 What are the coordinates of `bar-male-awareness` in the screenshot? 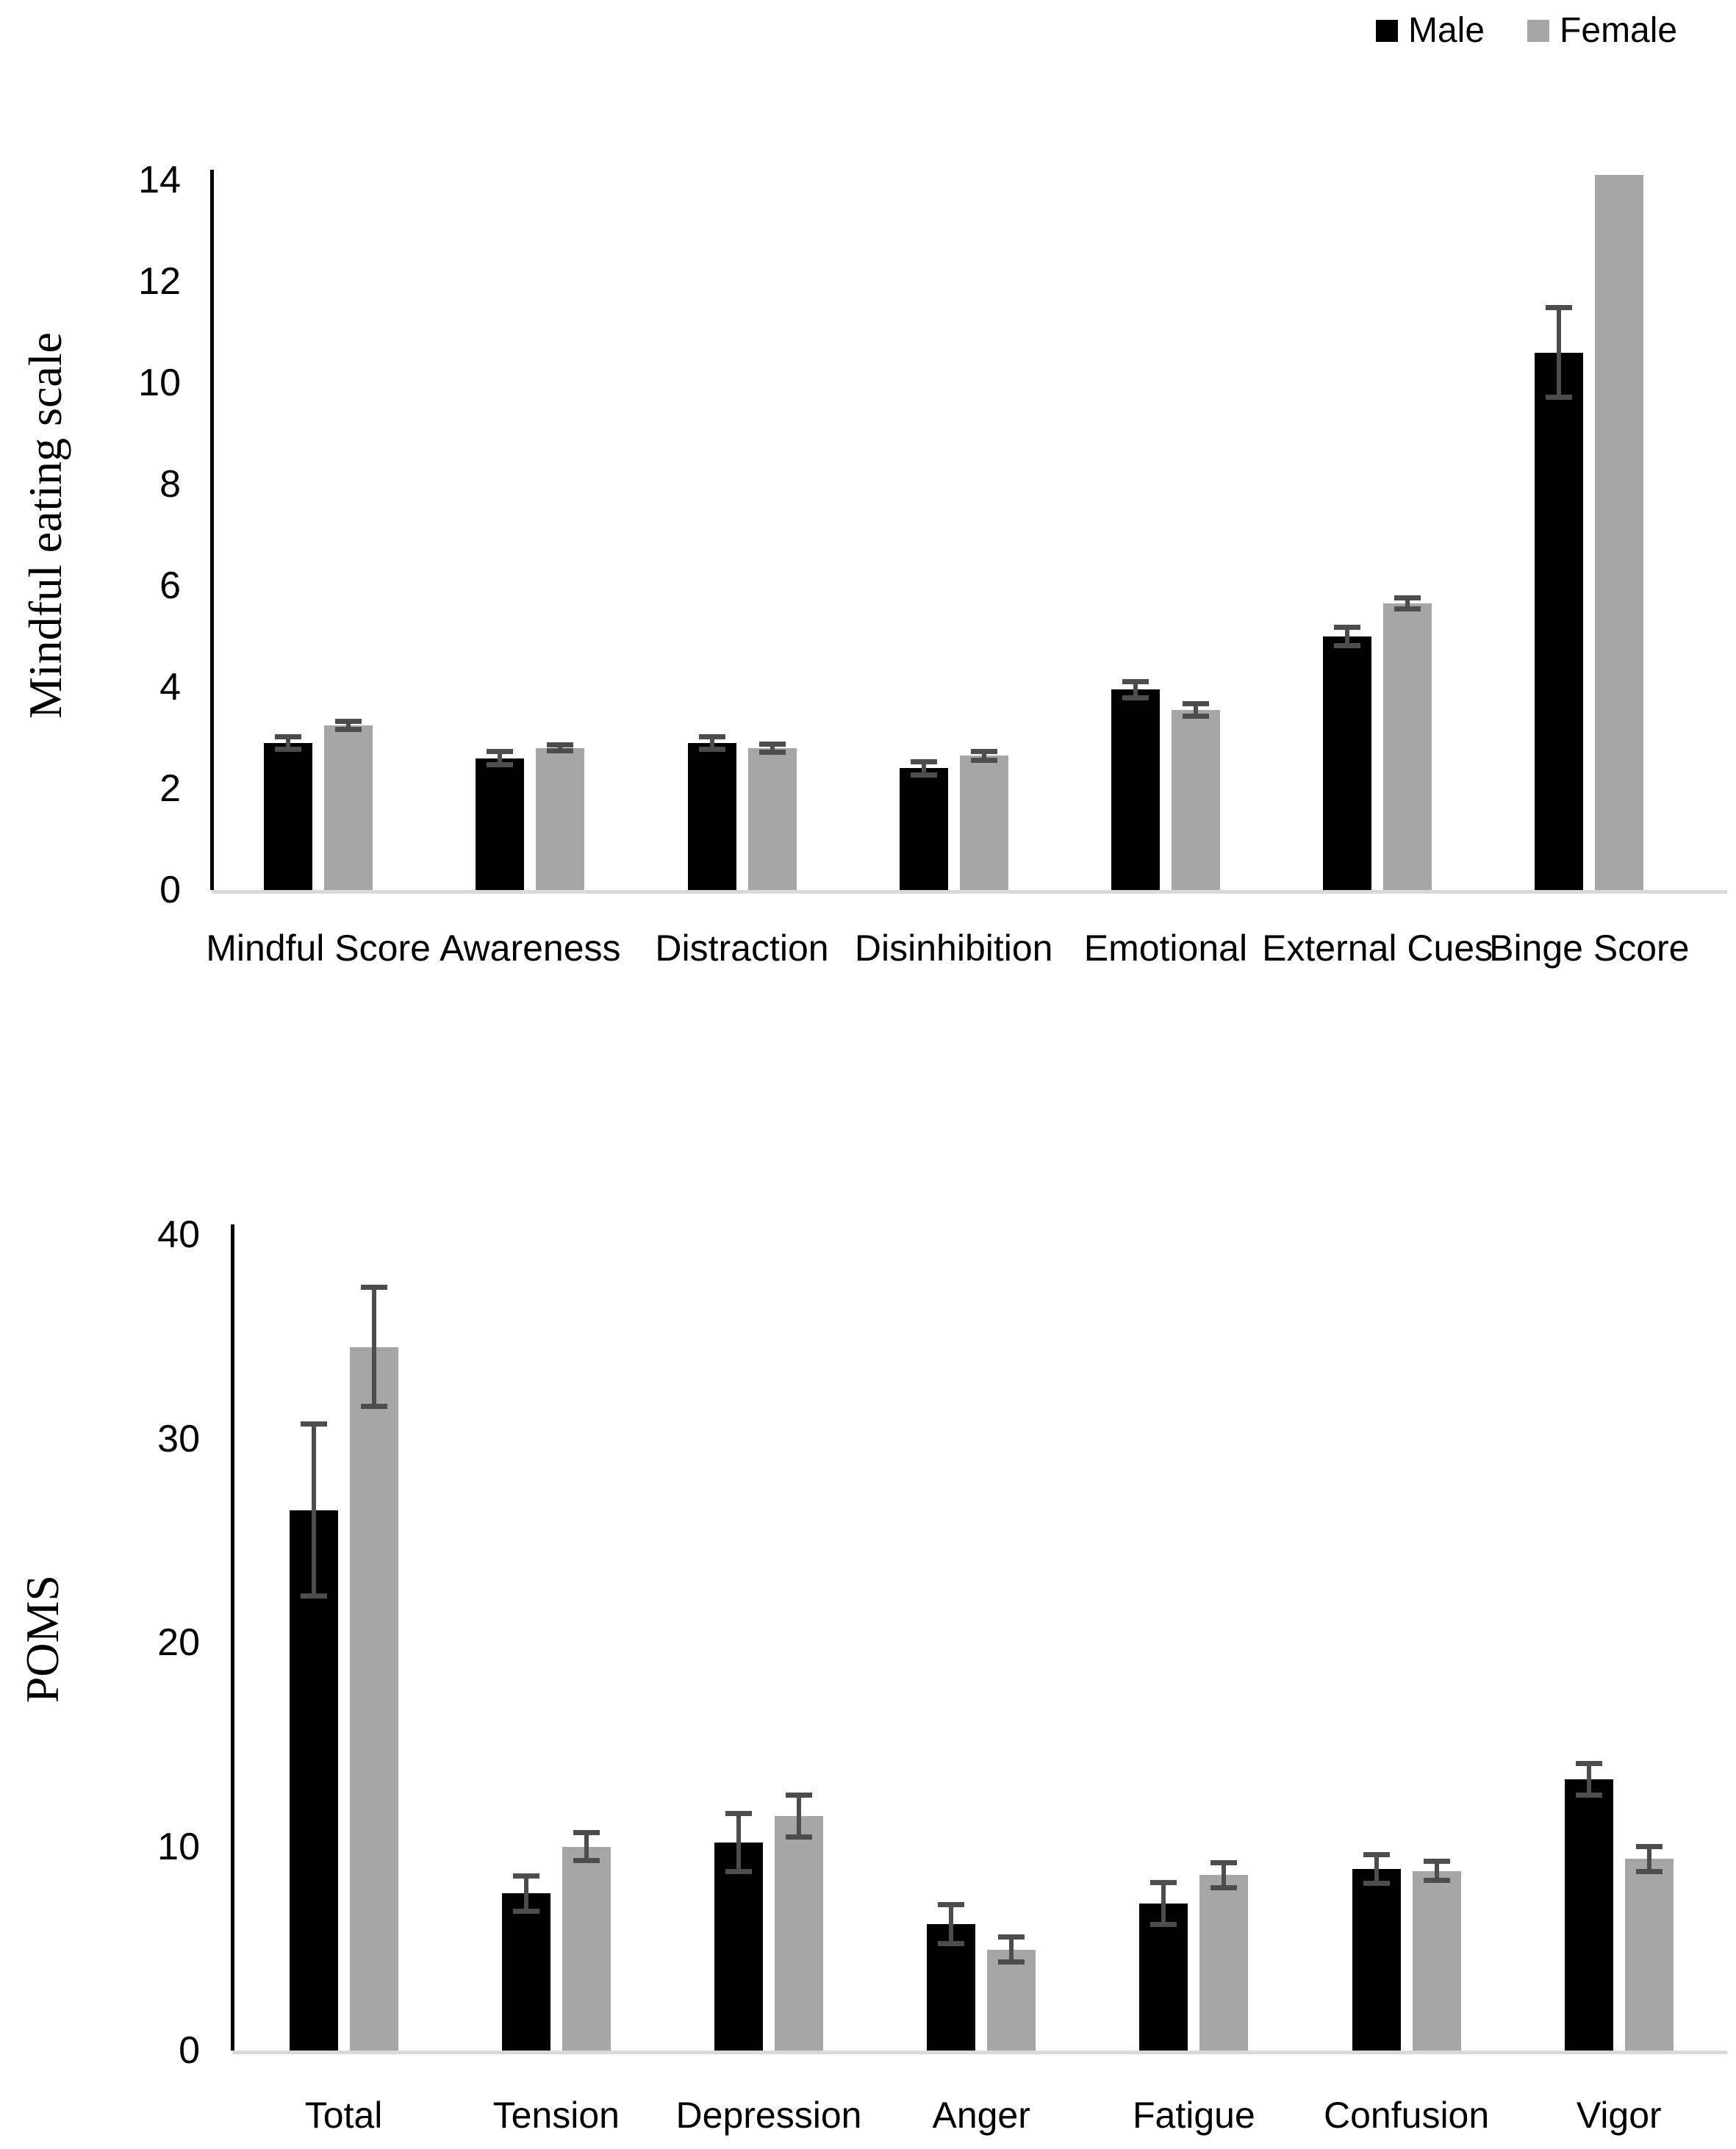 It's located at (500, 824).